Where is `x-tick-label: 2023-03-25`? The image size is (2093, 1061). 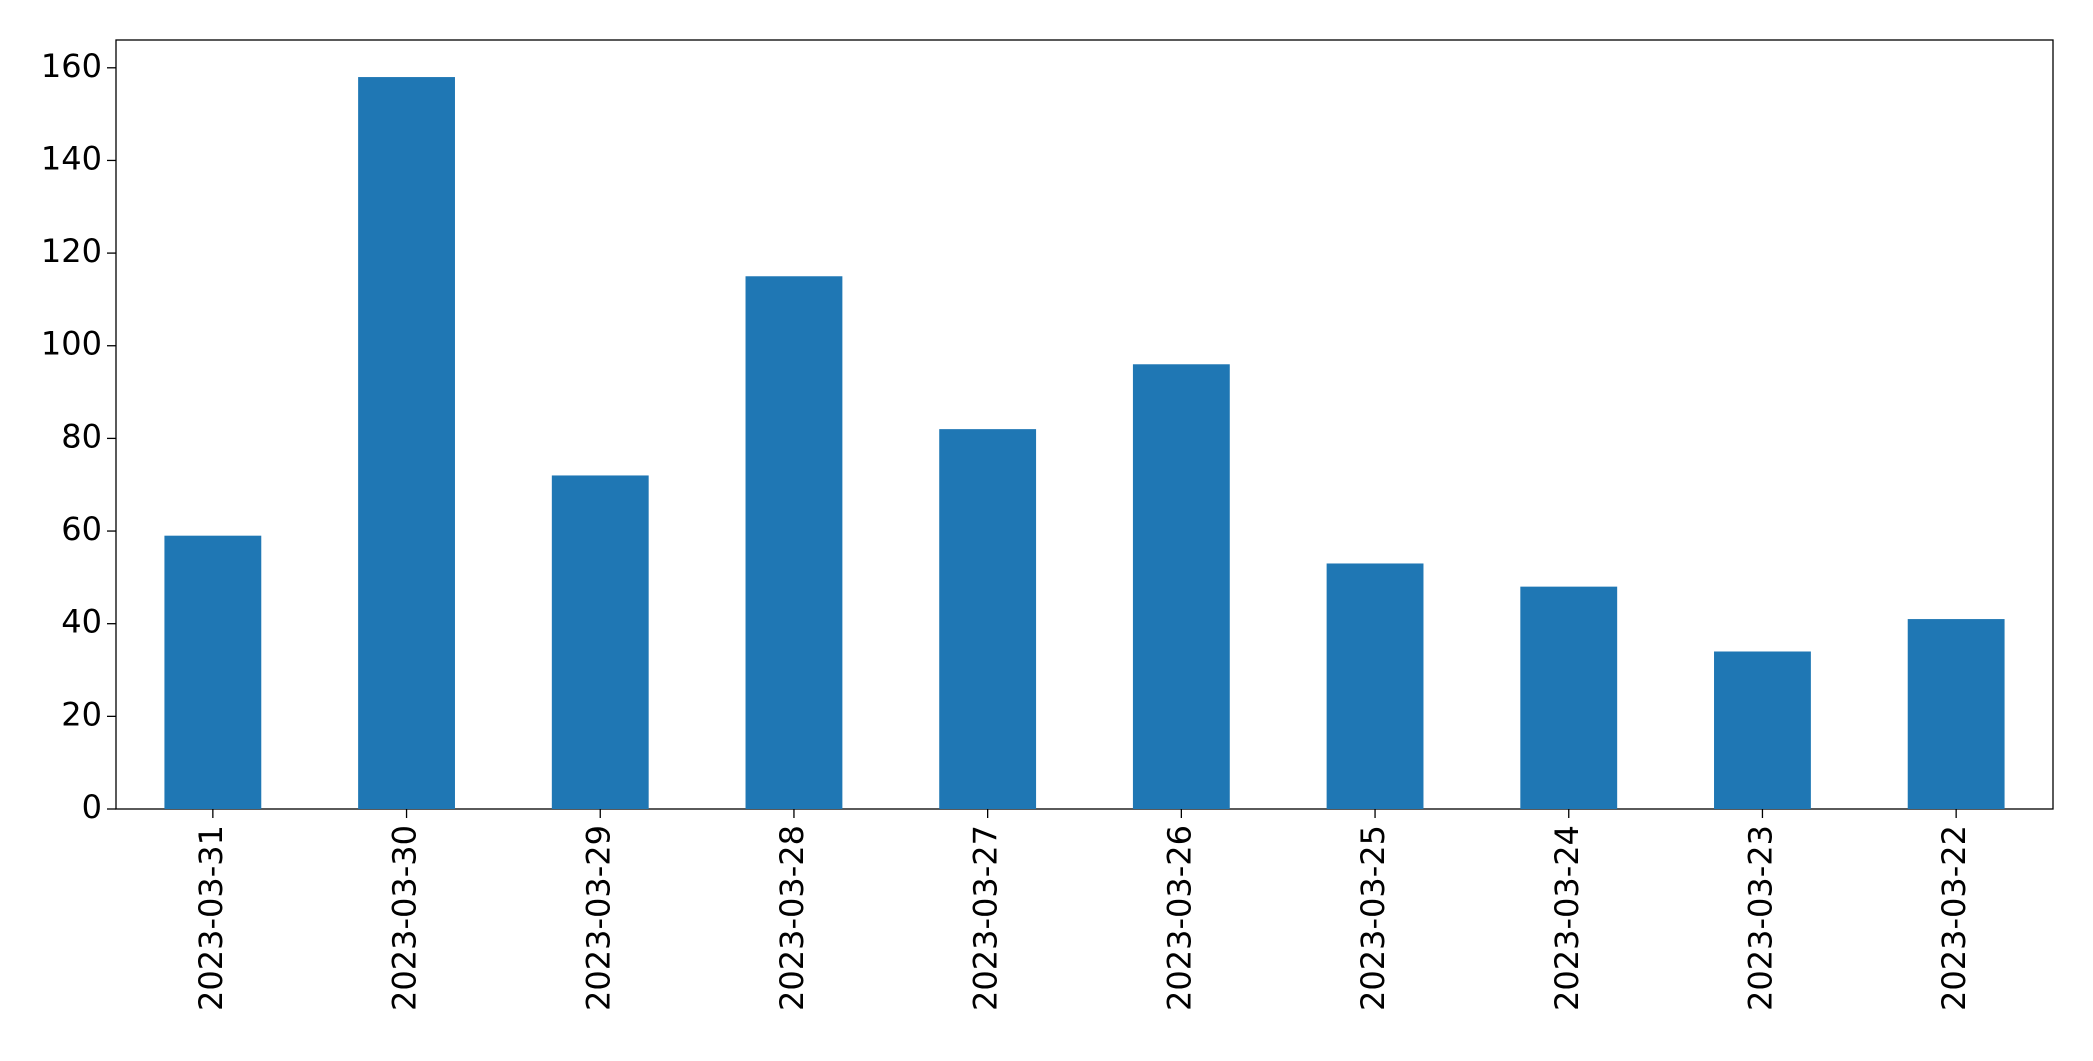 x-tick-label: 2023-03-25 is located at coordinates (1373, 918).